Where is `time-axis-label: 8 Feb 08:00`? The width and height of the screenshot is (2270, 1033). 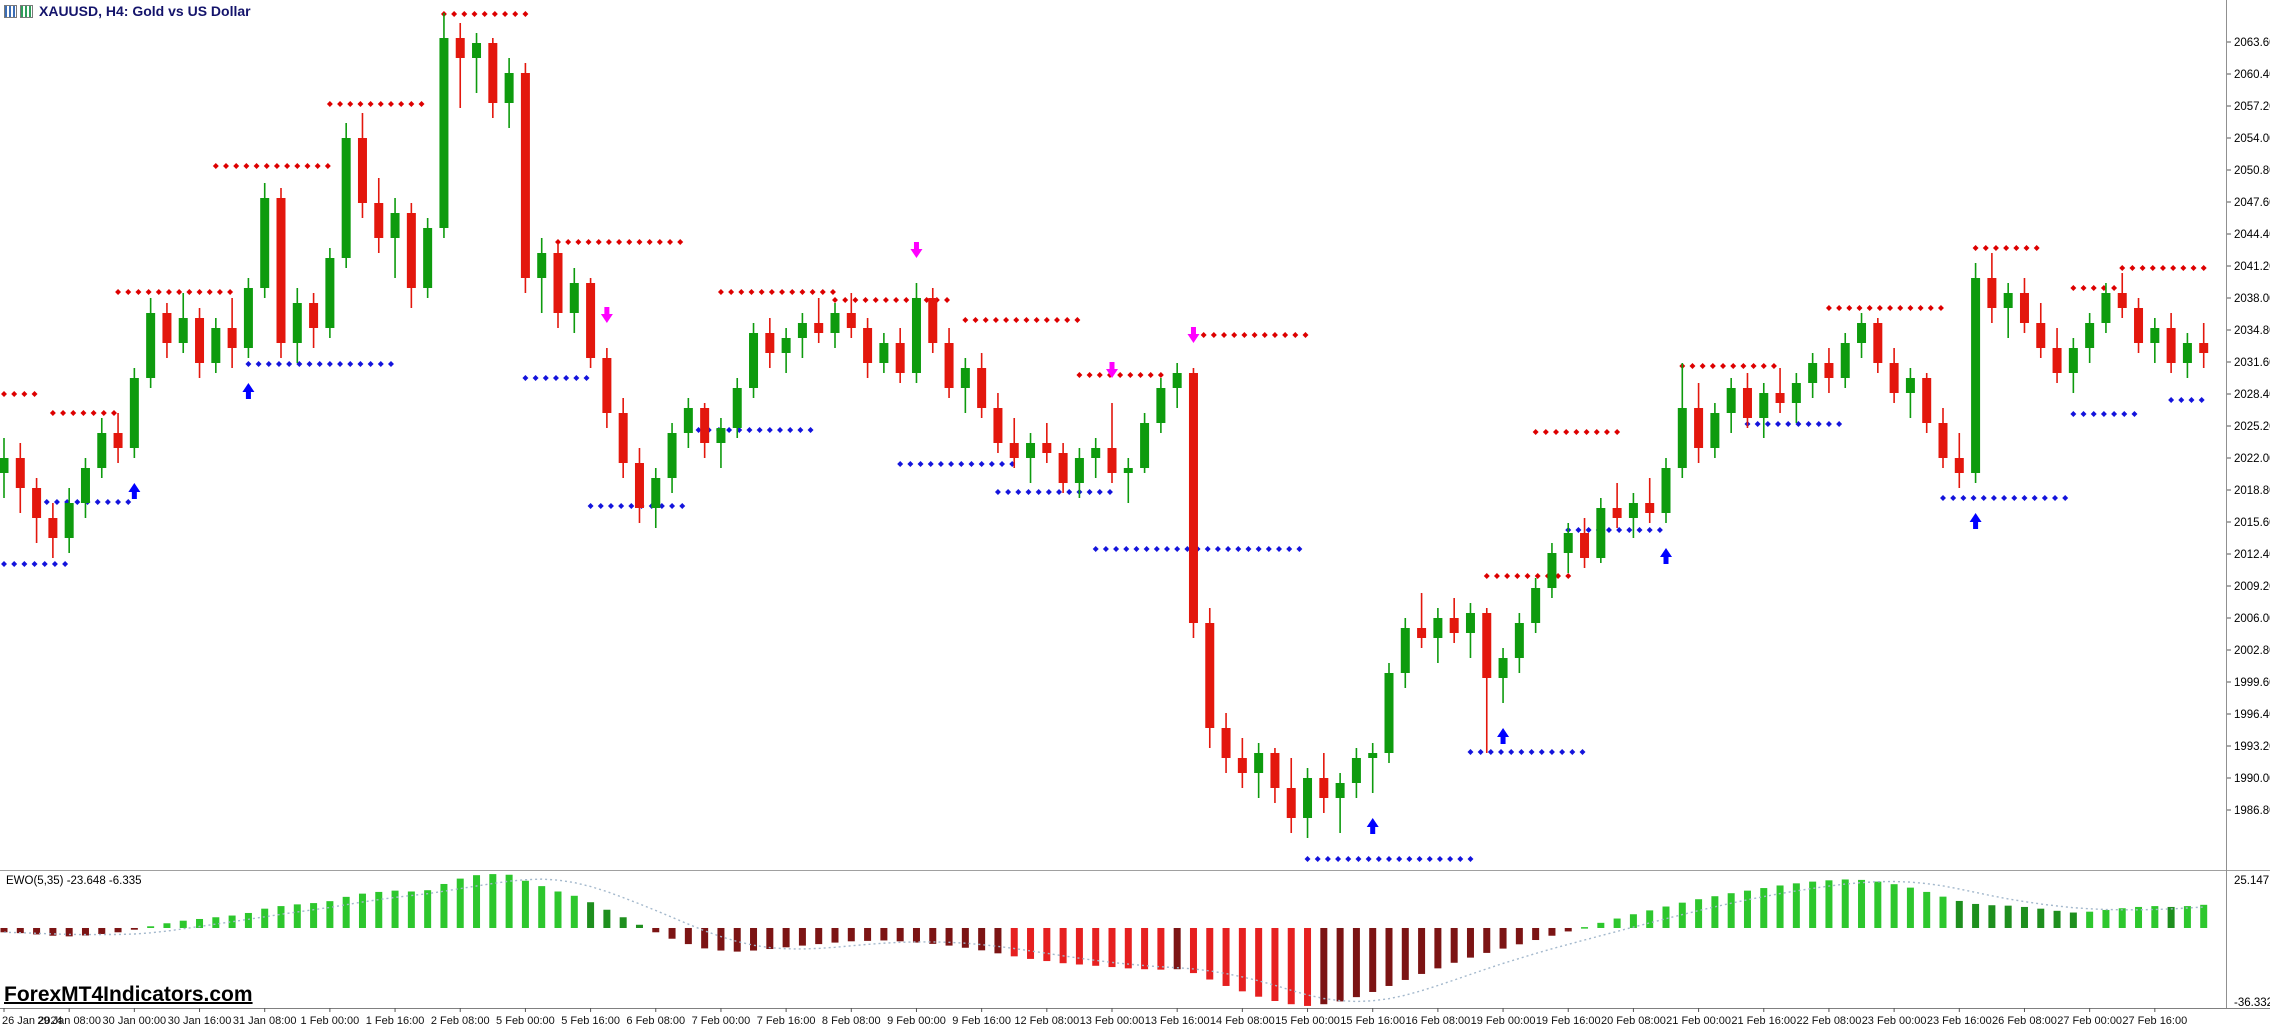 time-axis-label: 8 Feb 08:00 is located at coordinates (851, 1021).